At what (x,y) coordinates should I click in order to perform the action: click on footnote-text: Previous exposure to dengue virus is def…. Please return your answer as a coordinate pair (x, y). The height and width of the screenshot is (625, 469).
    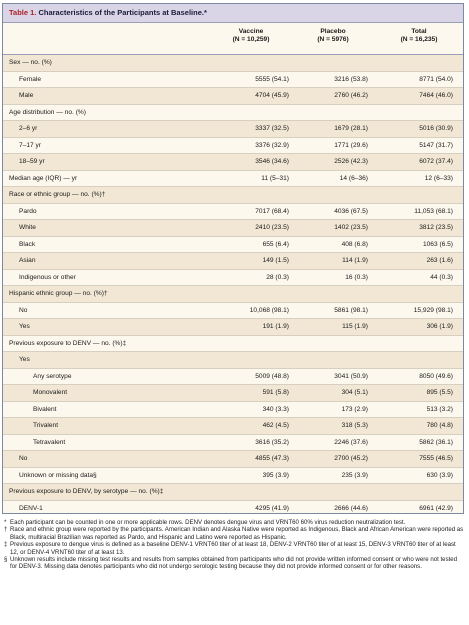
    Looking at the image, I should click on (233, 548).